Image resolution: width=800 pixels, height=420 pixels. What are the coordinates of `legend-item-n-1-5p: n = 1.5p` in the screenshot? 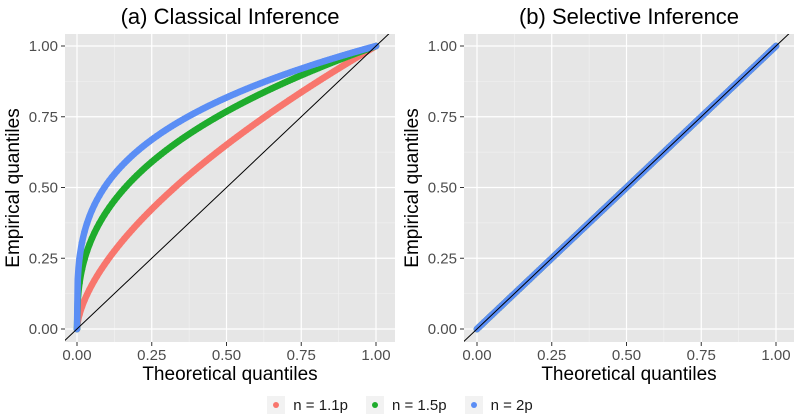 It's located at (406, 405).